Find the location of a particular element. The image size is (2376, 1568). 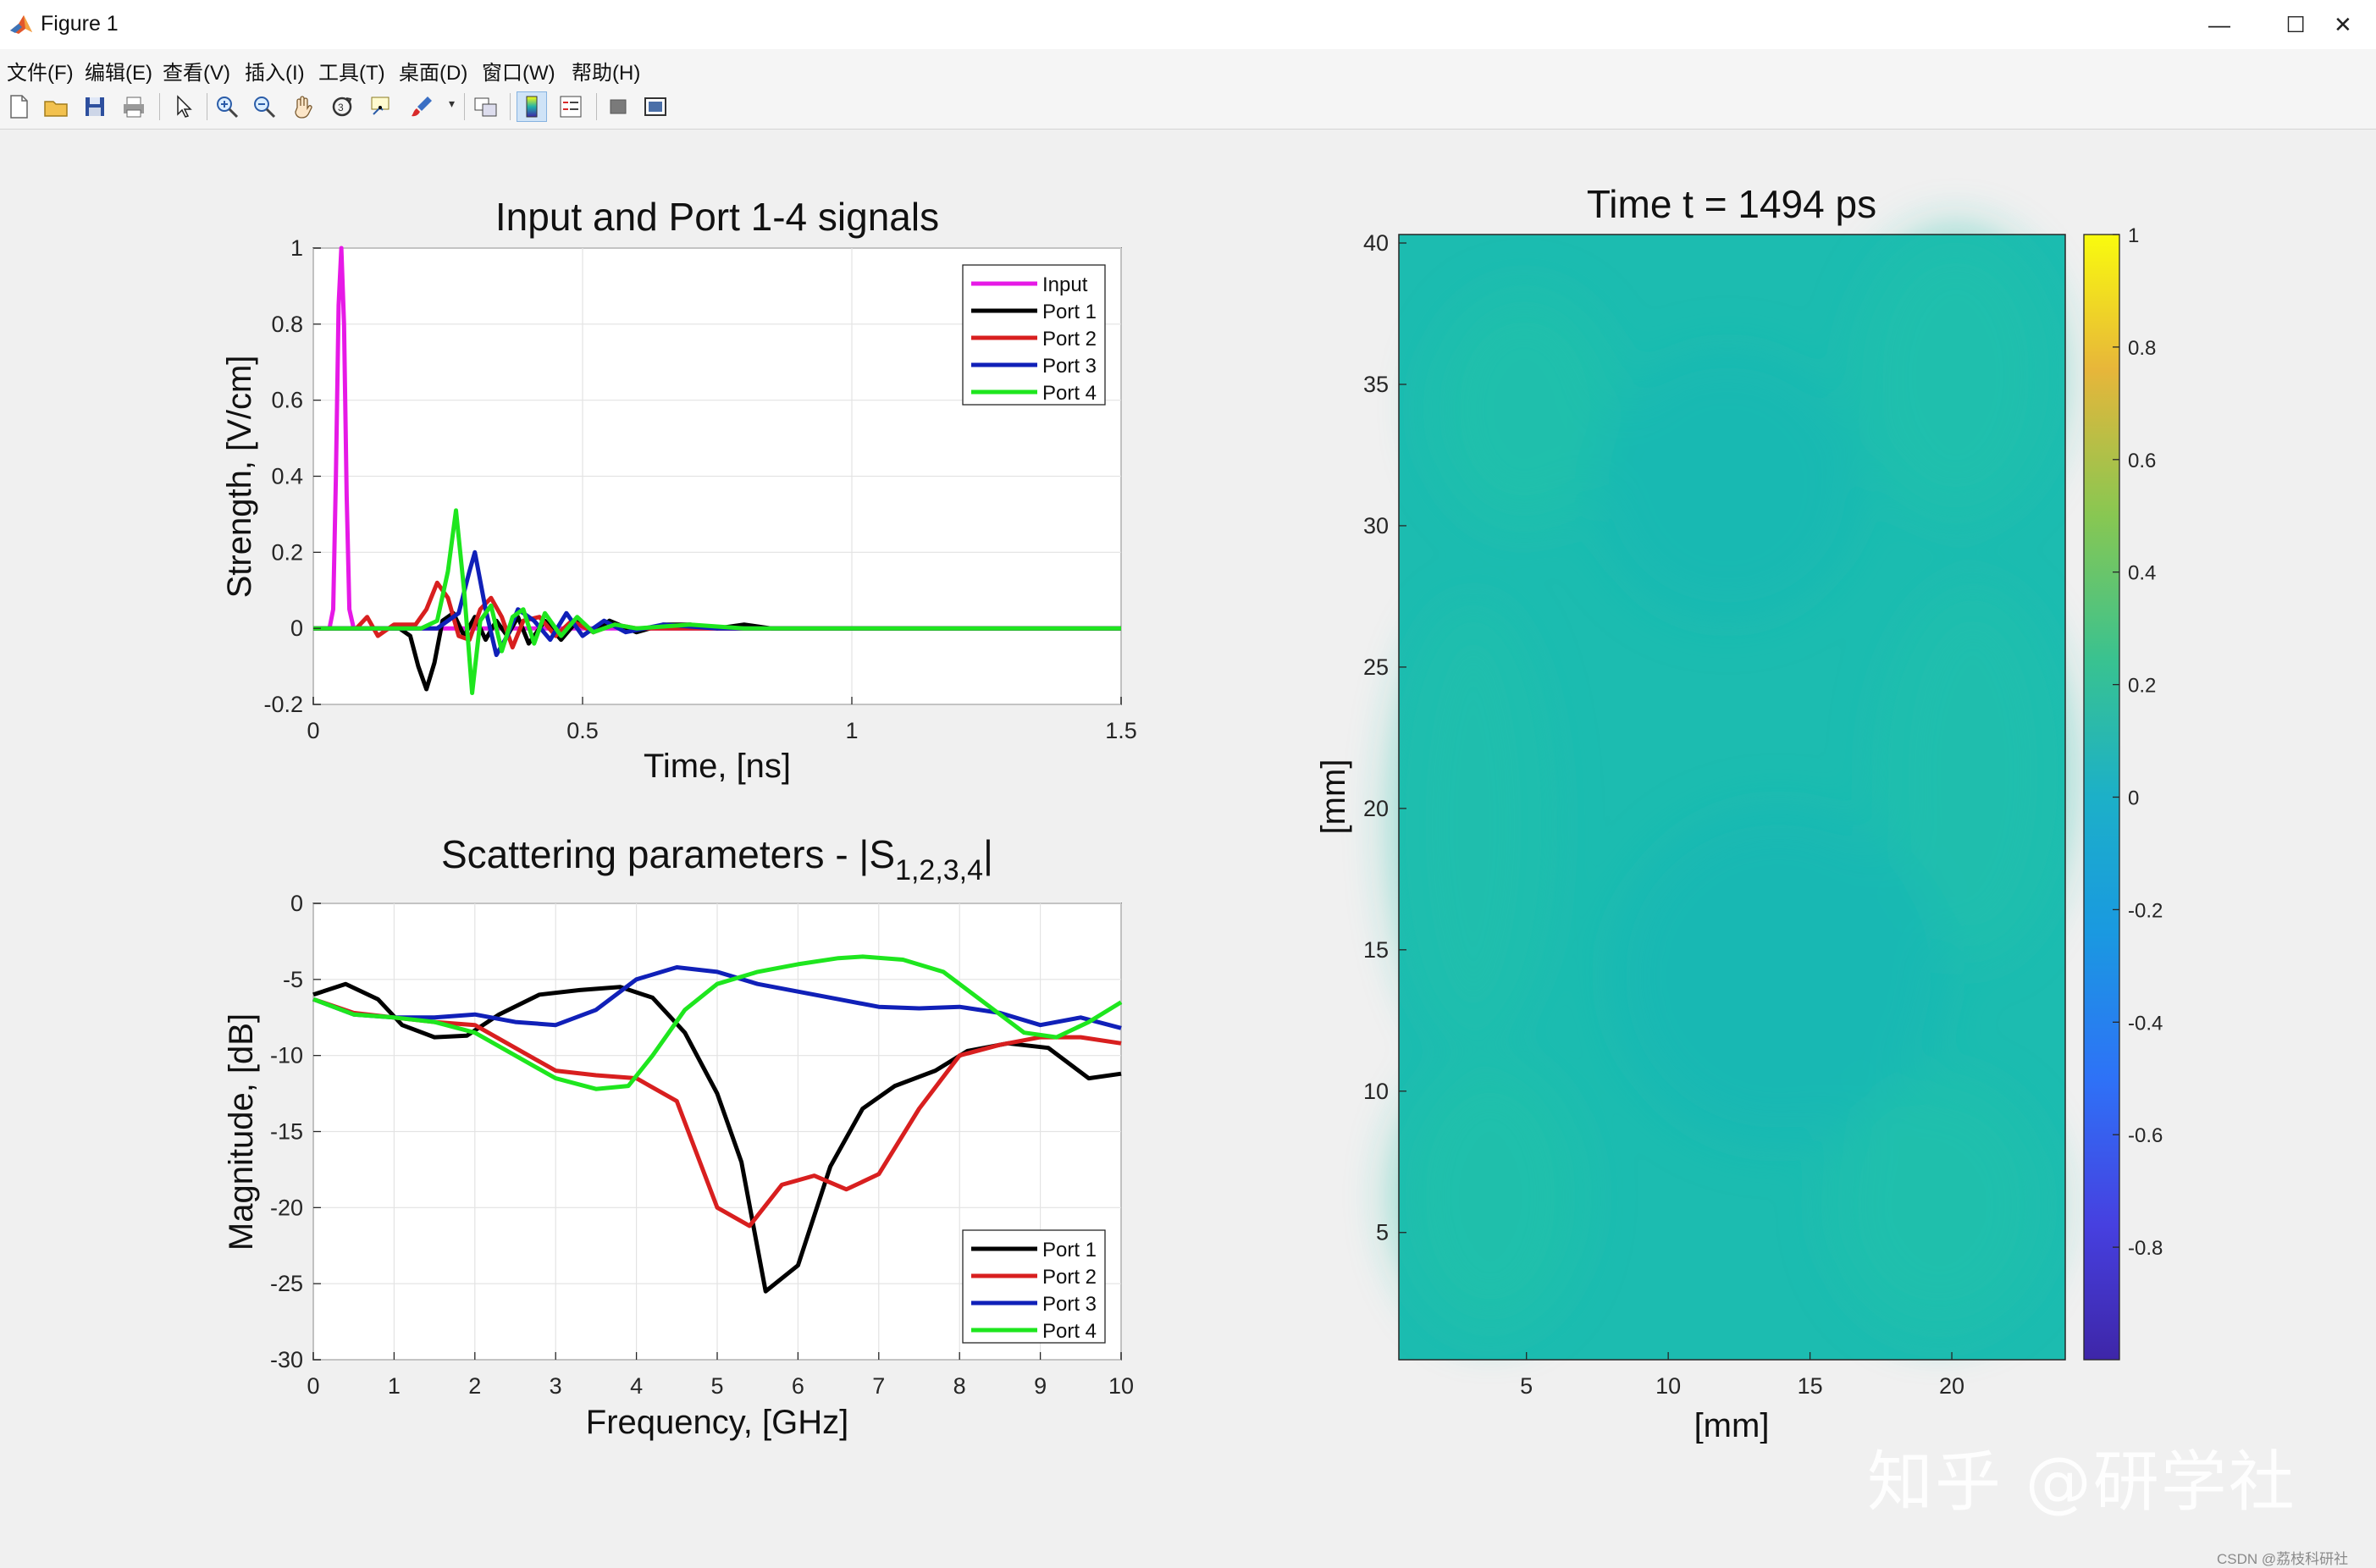

signals-legend: Input Port 1 Port 2 Port 3 Port 4 is located at coordinates (1034, 335).